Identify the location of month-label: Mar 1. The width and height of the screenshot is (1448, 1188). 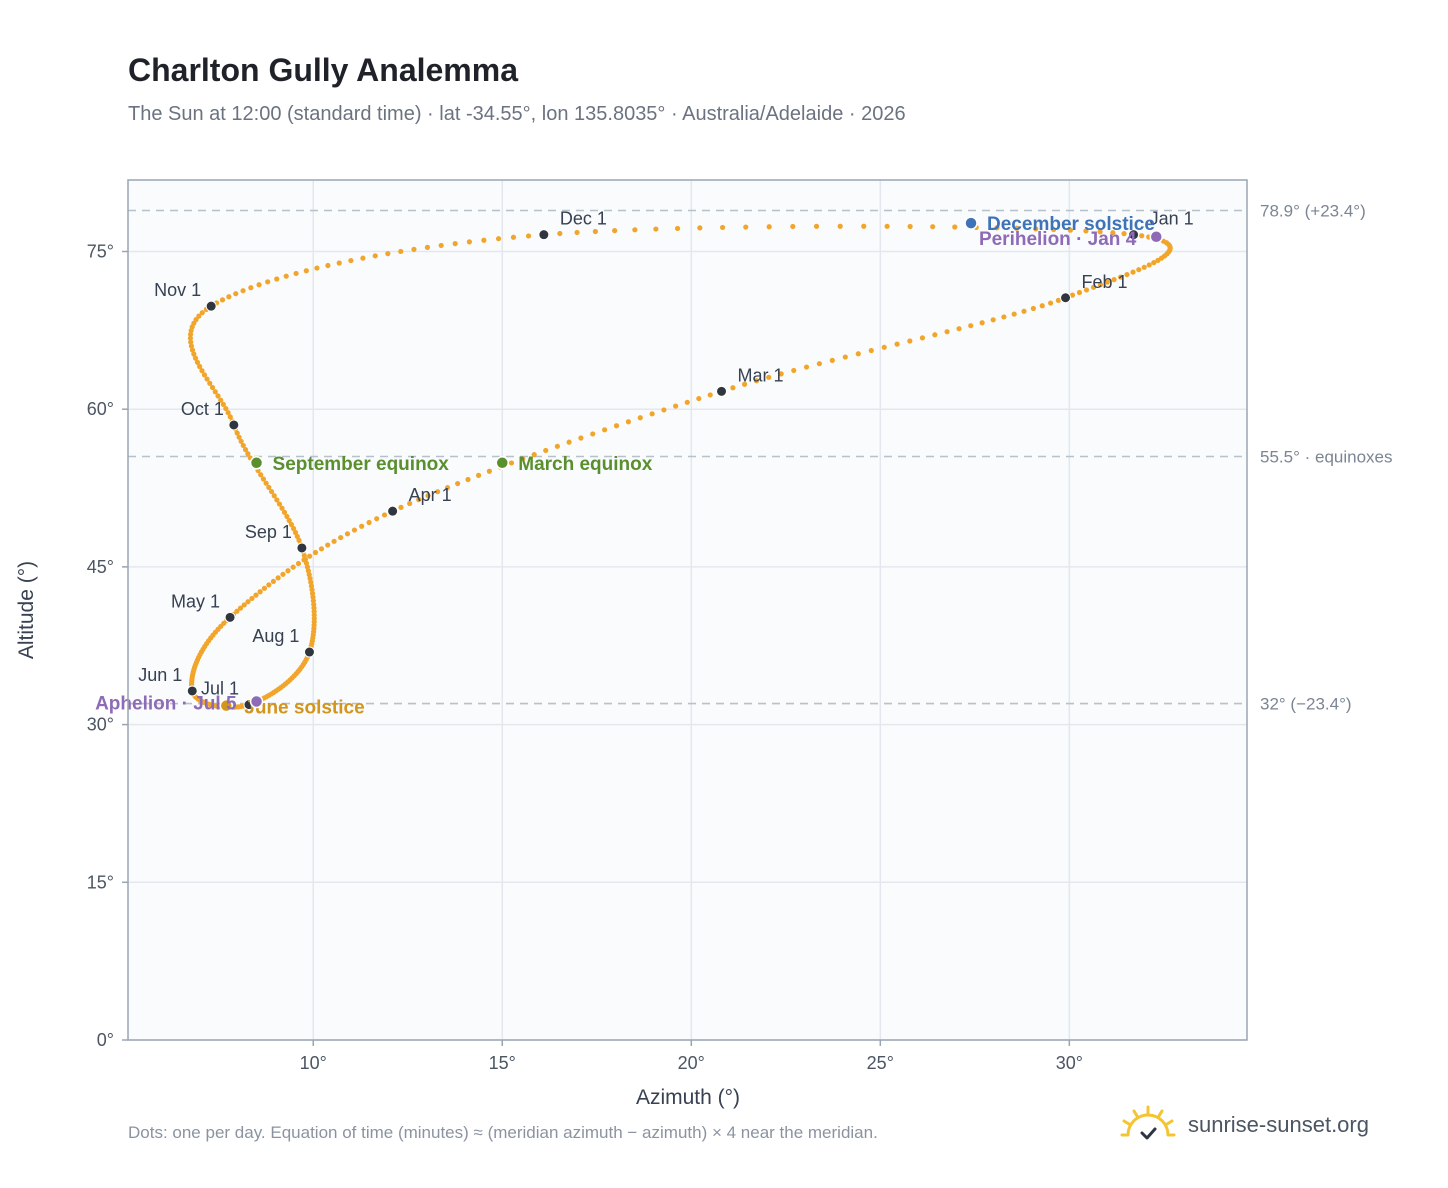
(761, 375).